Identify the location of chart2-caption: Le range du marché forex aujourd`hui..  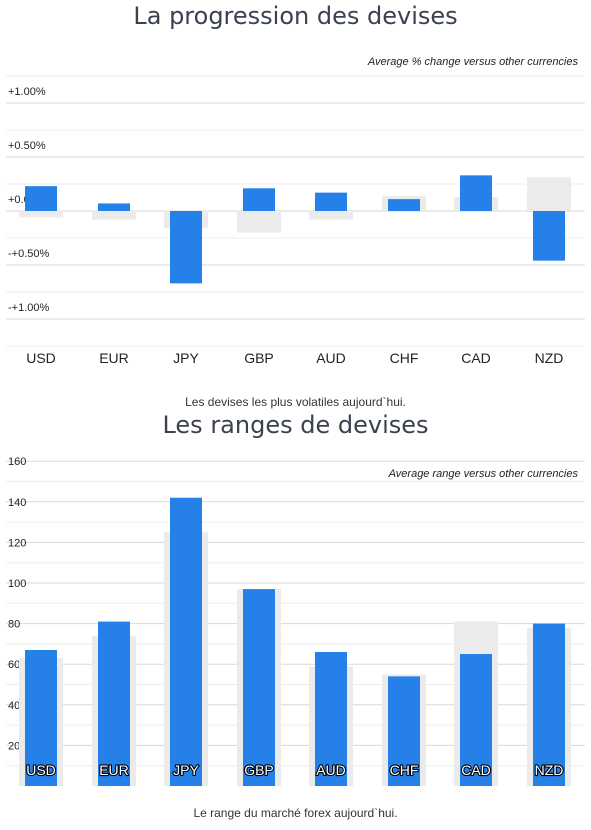
(295, 813).